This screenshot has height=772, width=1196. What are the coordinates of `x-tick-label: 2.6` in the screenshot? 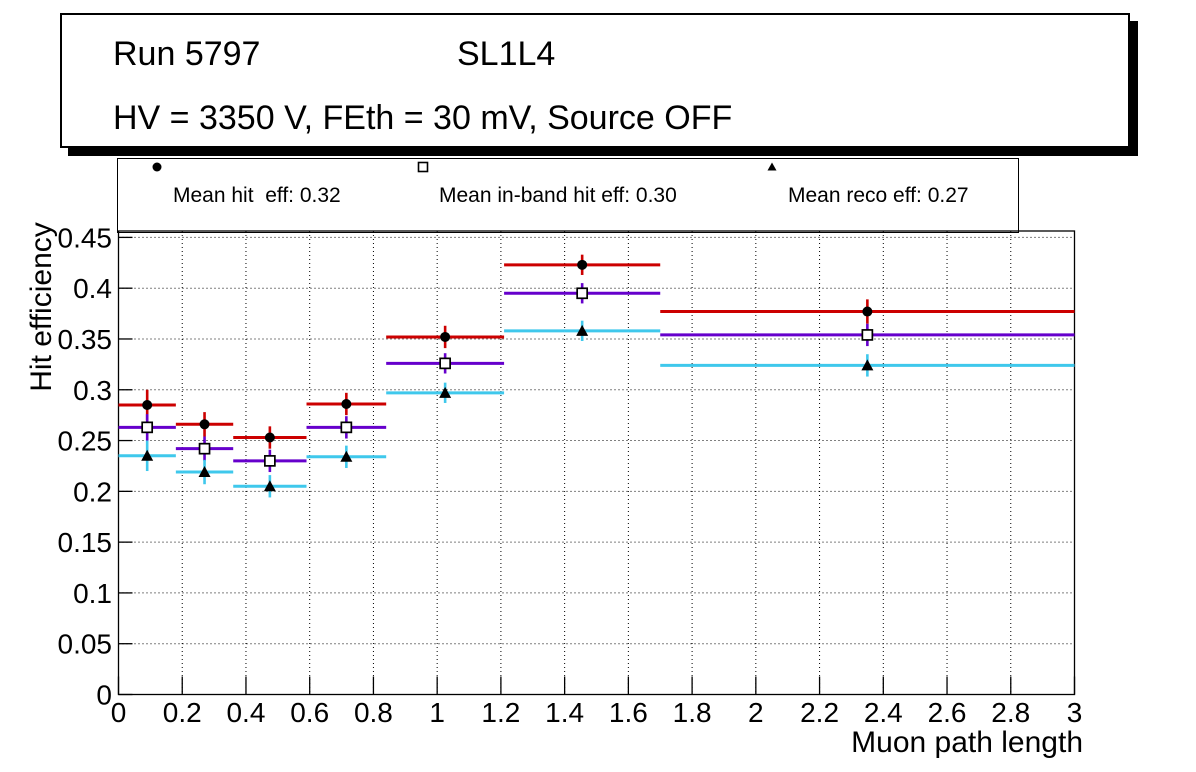 It's located at (947, 712).